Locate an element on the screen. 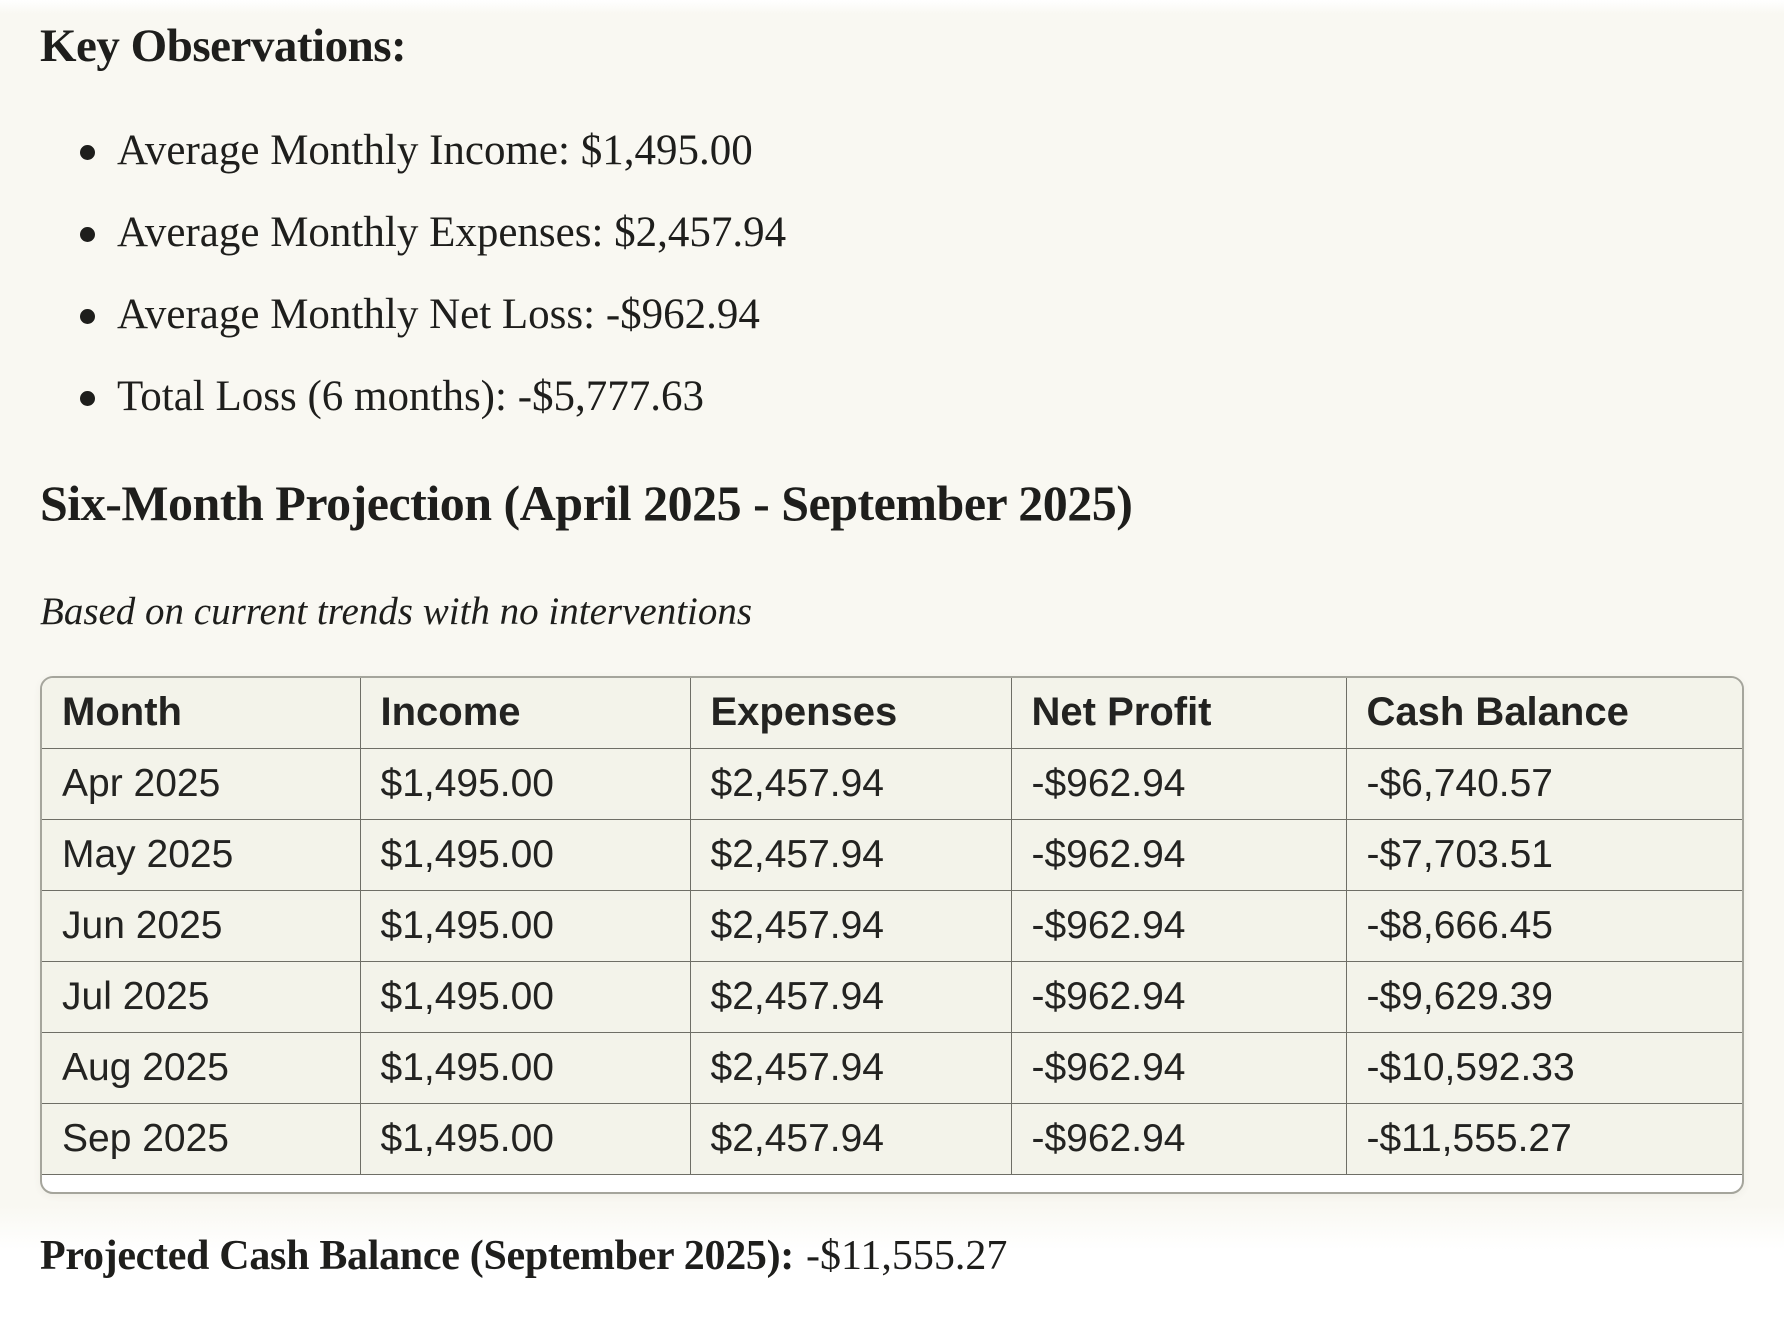  cell-month: Apr 2025 is located at coordinates (201, 784).